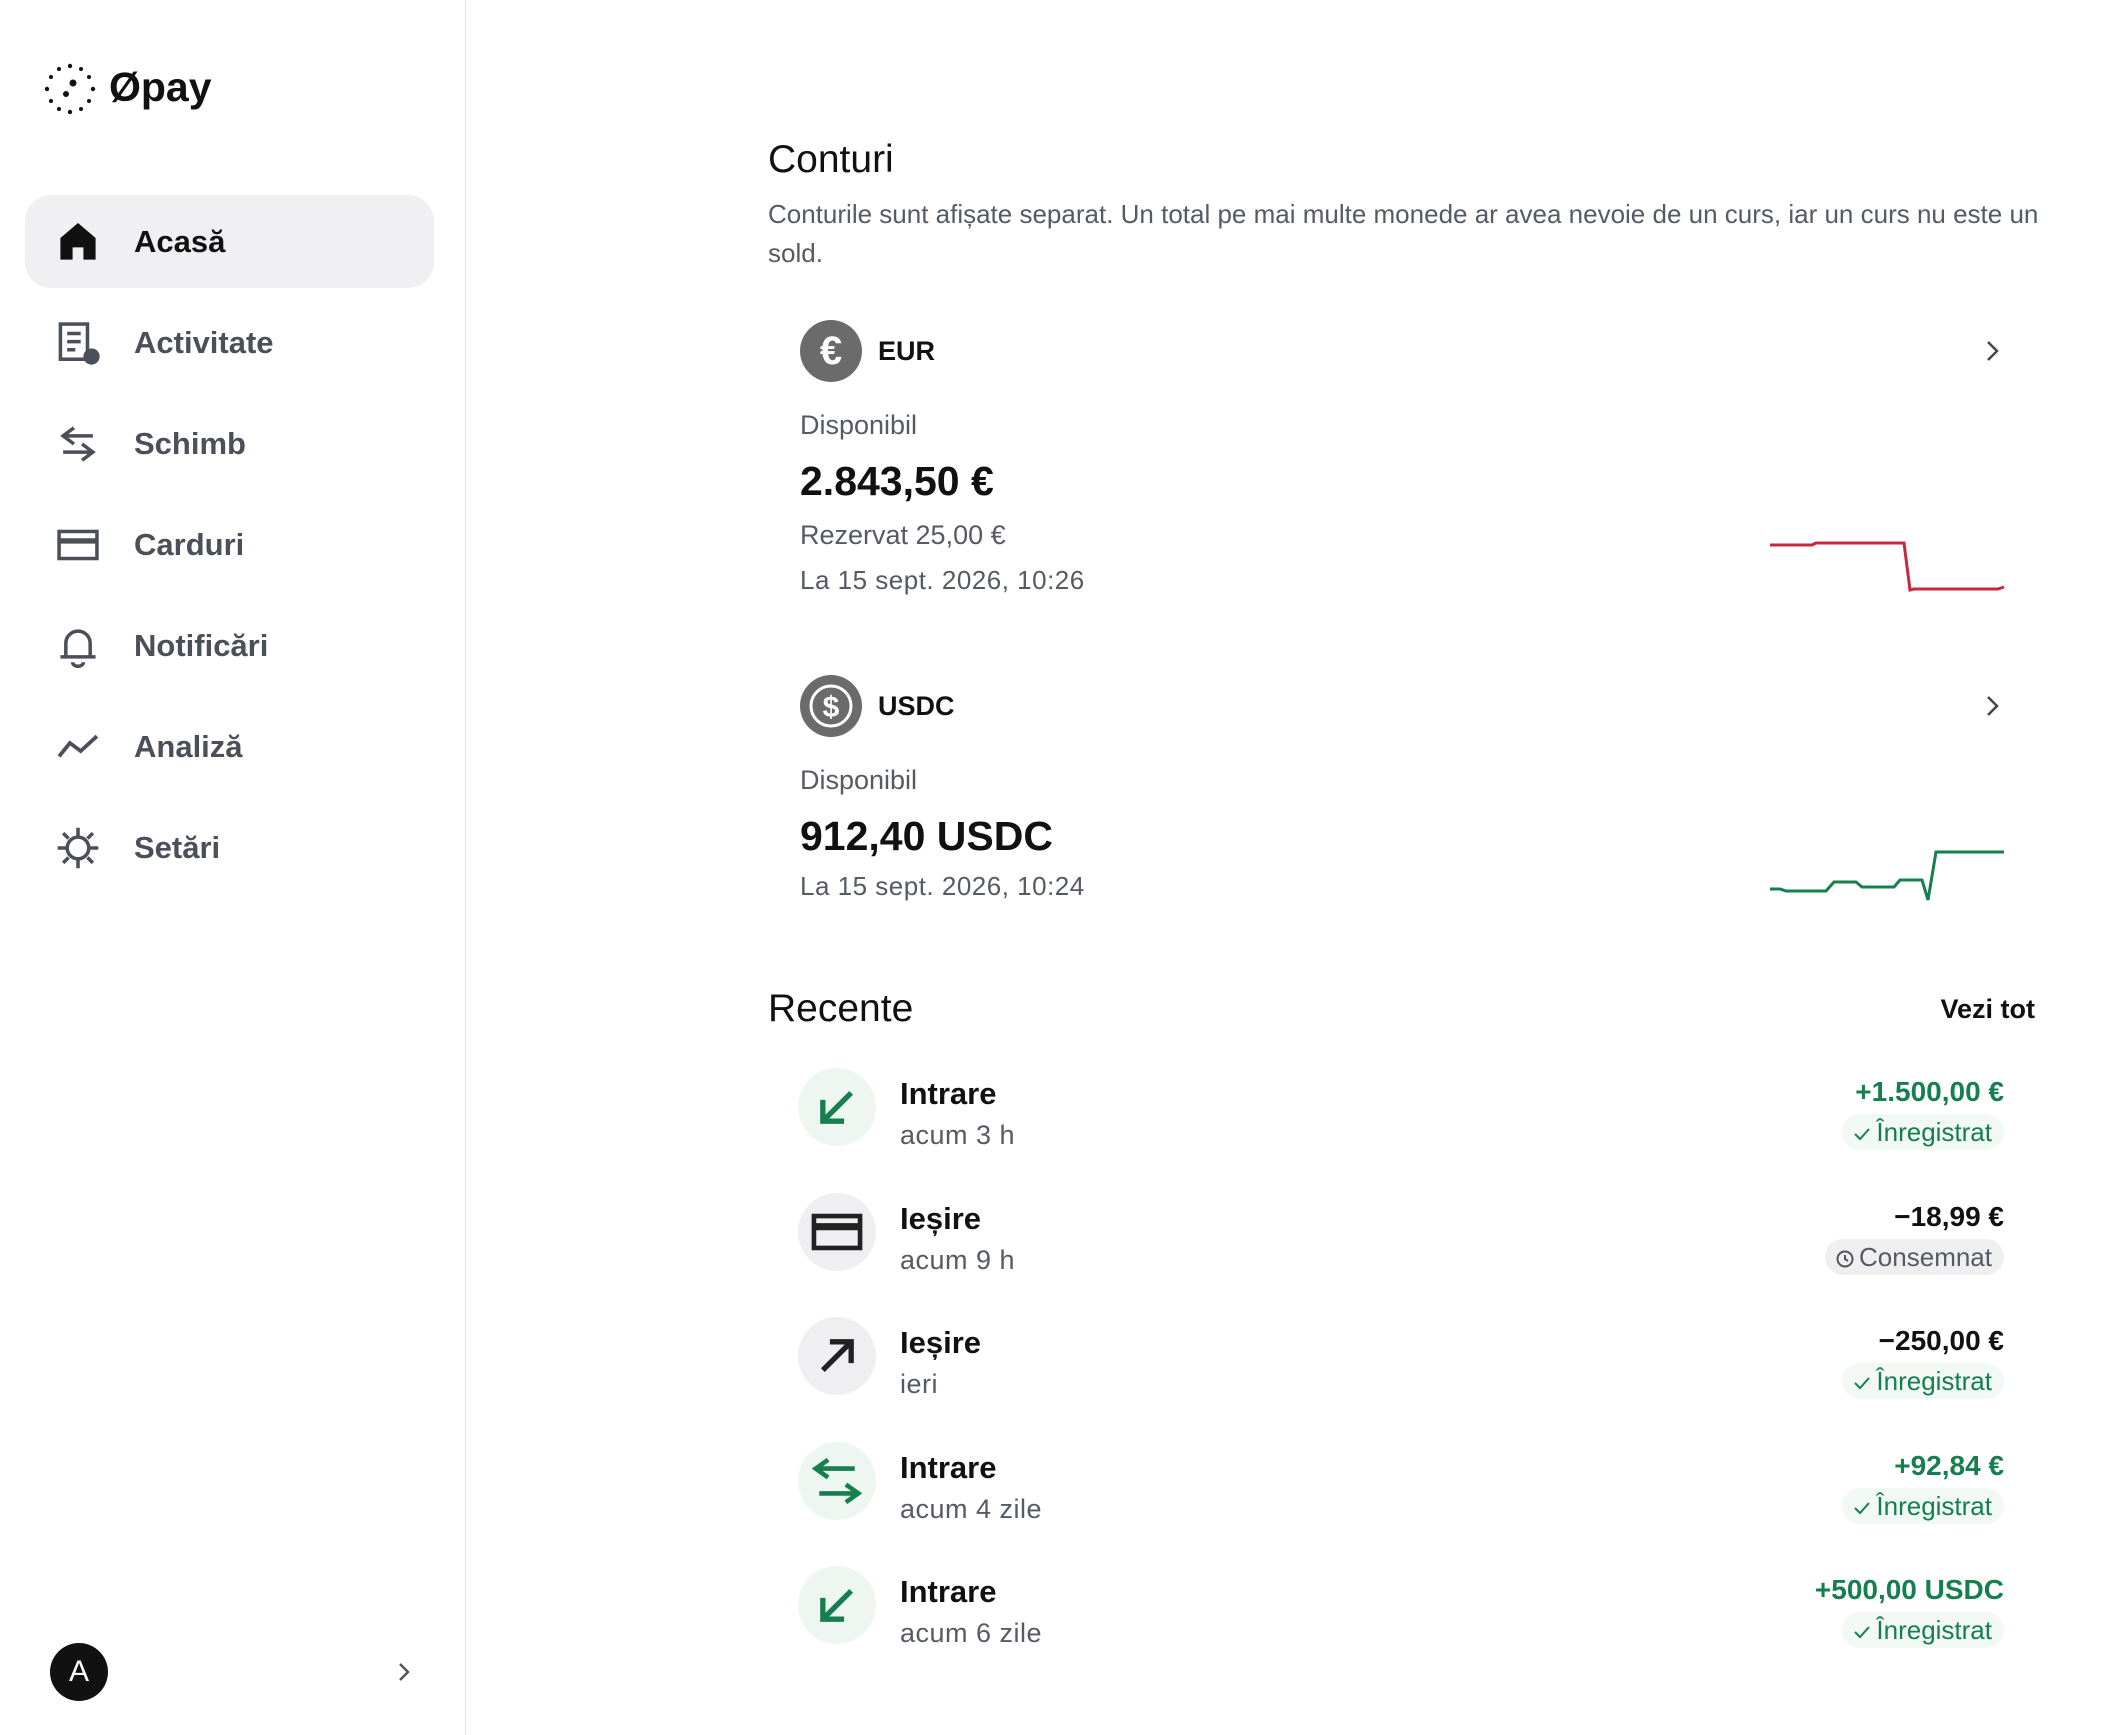 The height and width of the screenshot is (1735, 2120). Describe the element at coordinates (958, 1135) in the screenshot. I see `transaction-time: acum 3 h` at that location.